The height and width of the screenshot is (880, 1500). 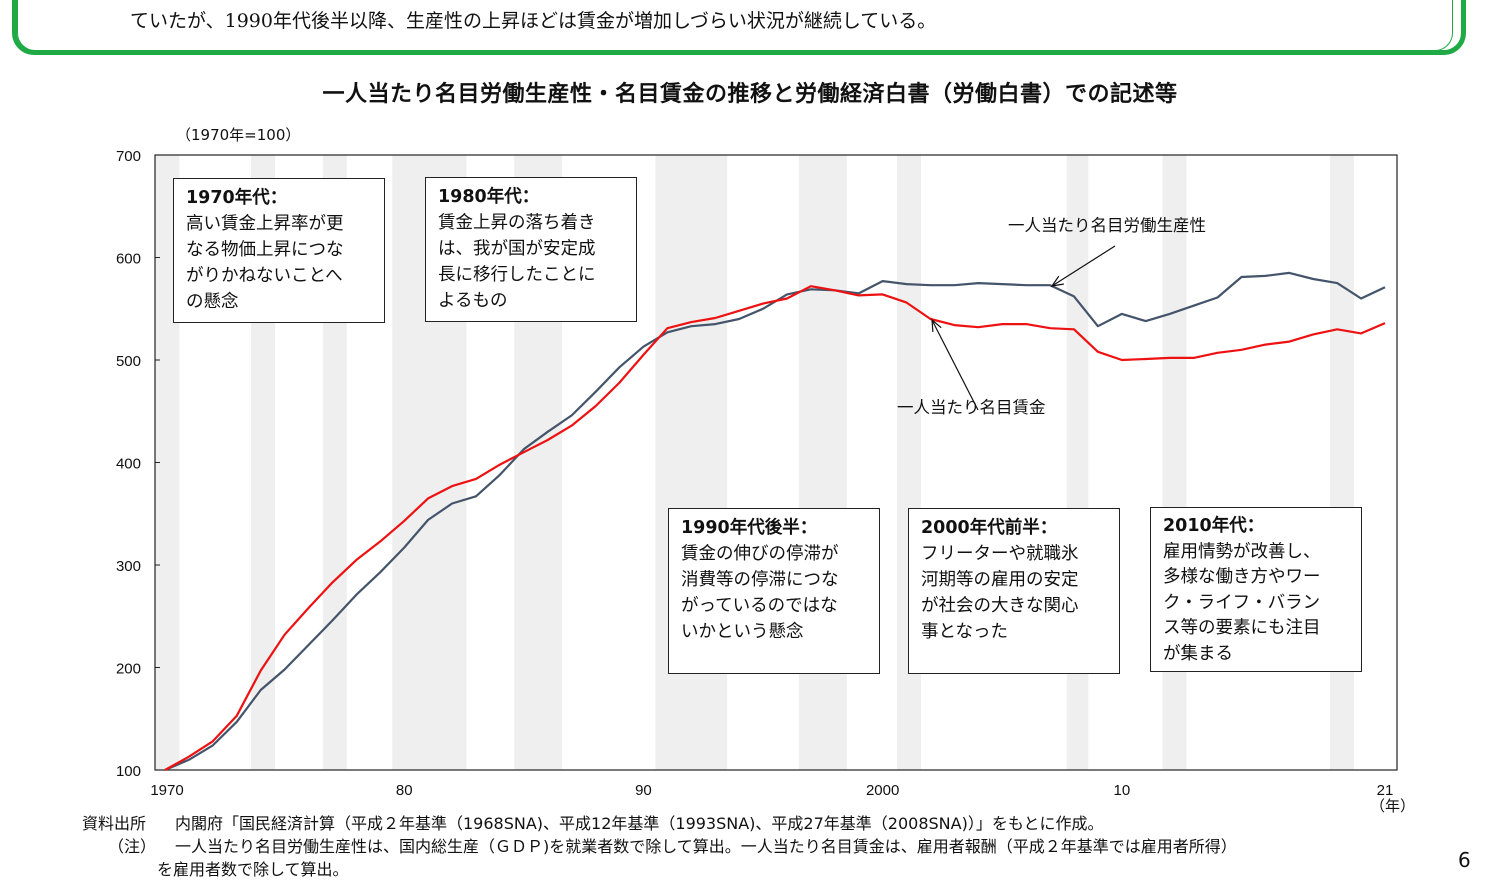 I want to click on productivity-series-label: 一人当たり名目労働生産性, so click(x=1107, y=225).